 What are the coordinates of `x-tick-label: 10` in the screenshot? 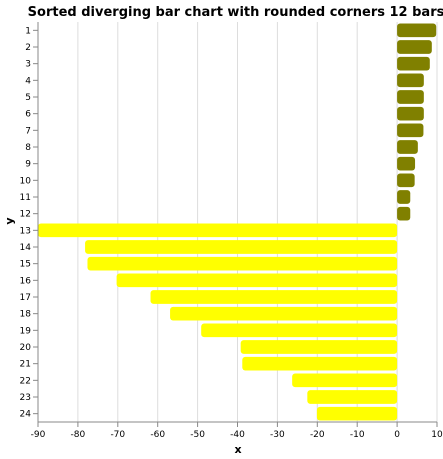 It's located at (437, 435).